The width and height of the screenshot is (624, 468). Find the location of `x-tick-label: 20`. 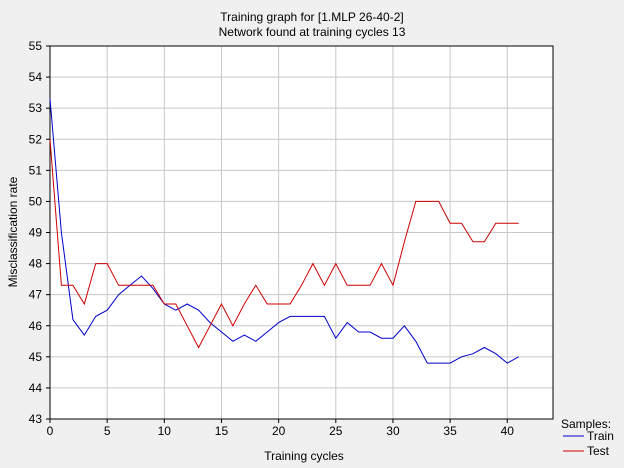

x-tick-label: 20 is located at coordinates (279, 431).